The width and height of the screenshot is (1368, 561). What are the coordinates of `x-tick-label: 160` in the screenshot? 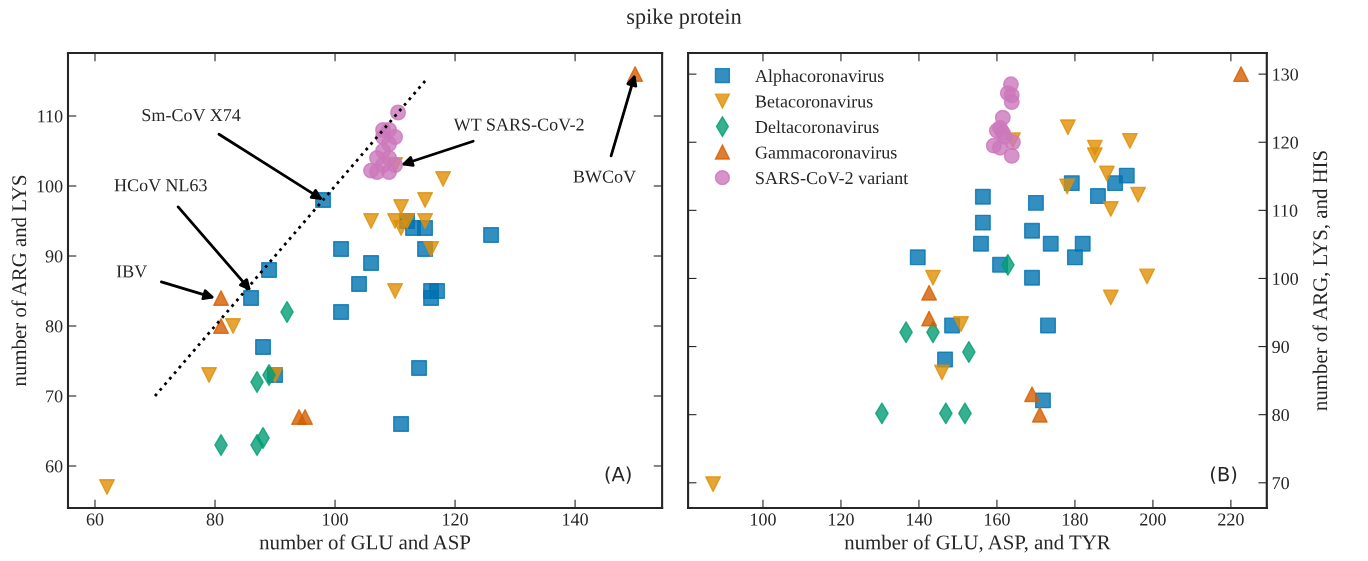 It's located at (997, 519).